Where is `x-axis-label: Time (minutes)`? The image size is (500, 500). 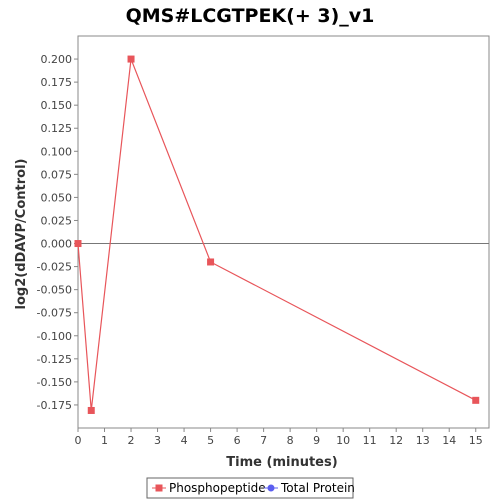 x-axis-label: Time (minutes) is located at coordinates (281, 462).